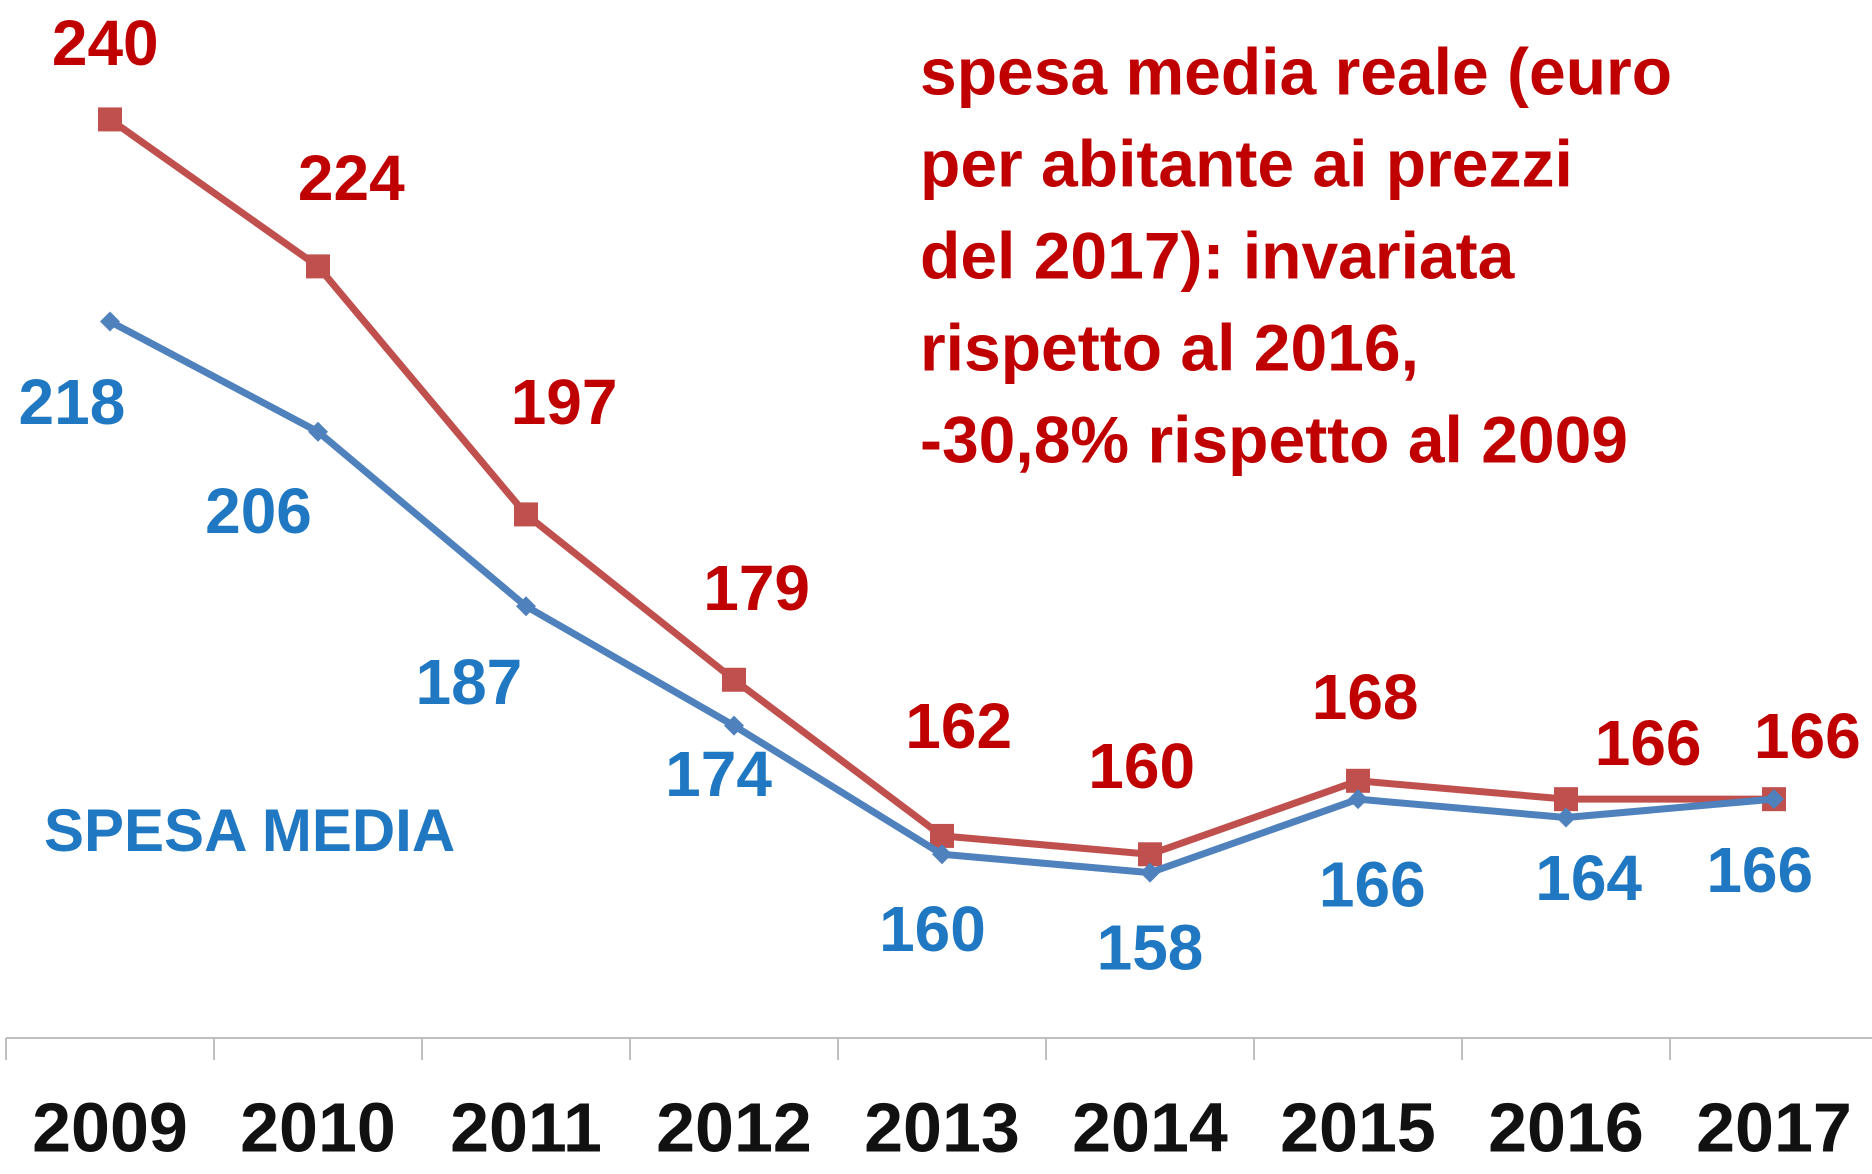  I want to click on data-label: 197, so click(564, 402).